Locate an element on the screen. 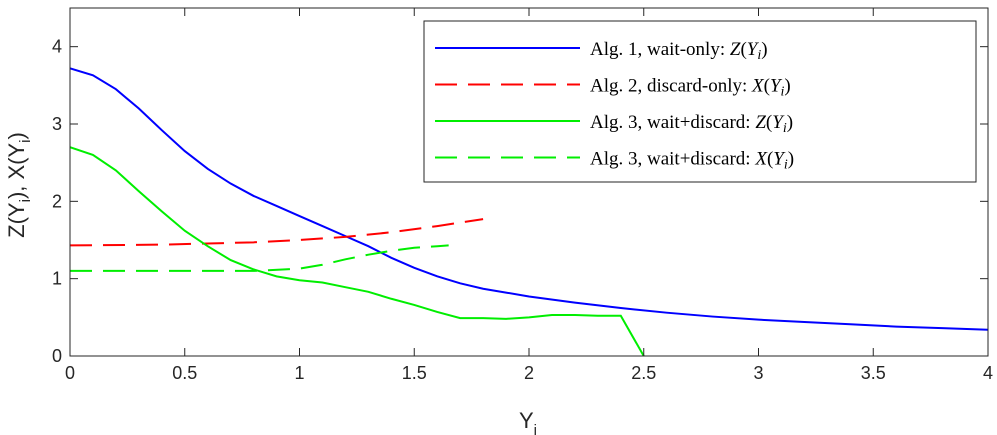  legend-label-4: Alg. 3, wait+discard: X(Yi) is located at coordinates (692, 161).